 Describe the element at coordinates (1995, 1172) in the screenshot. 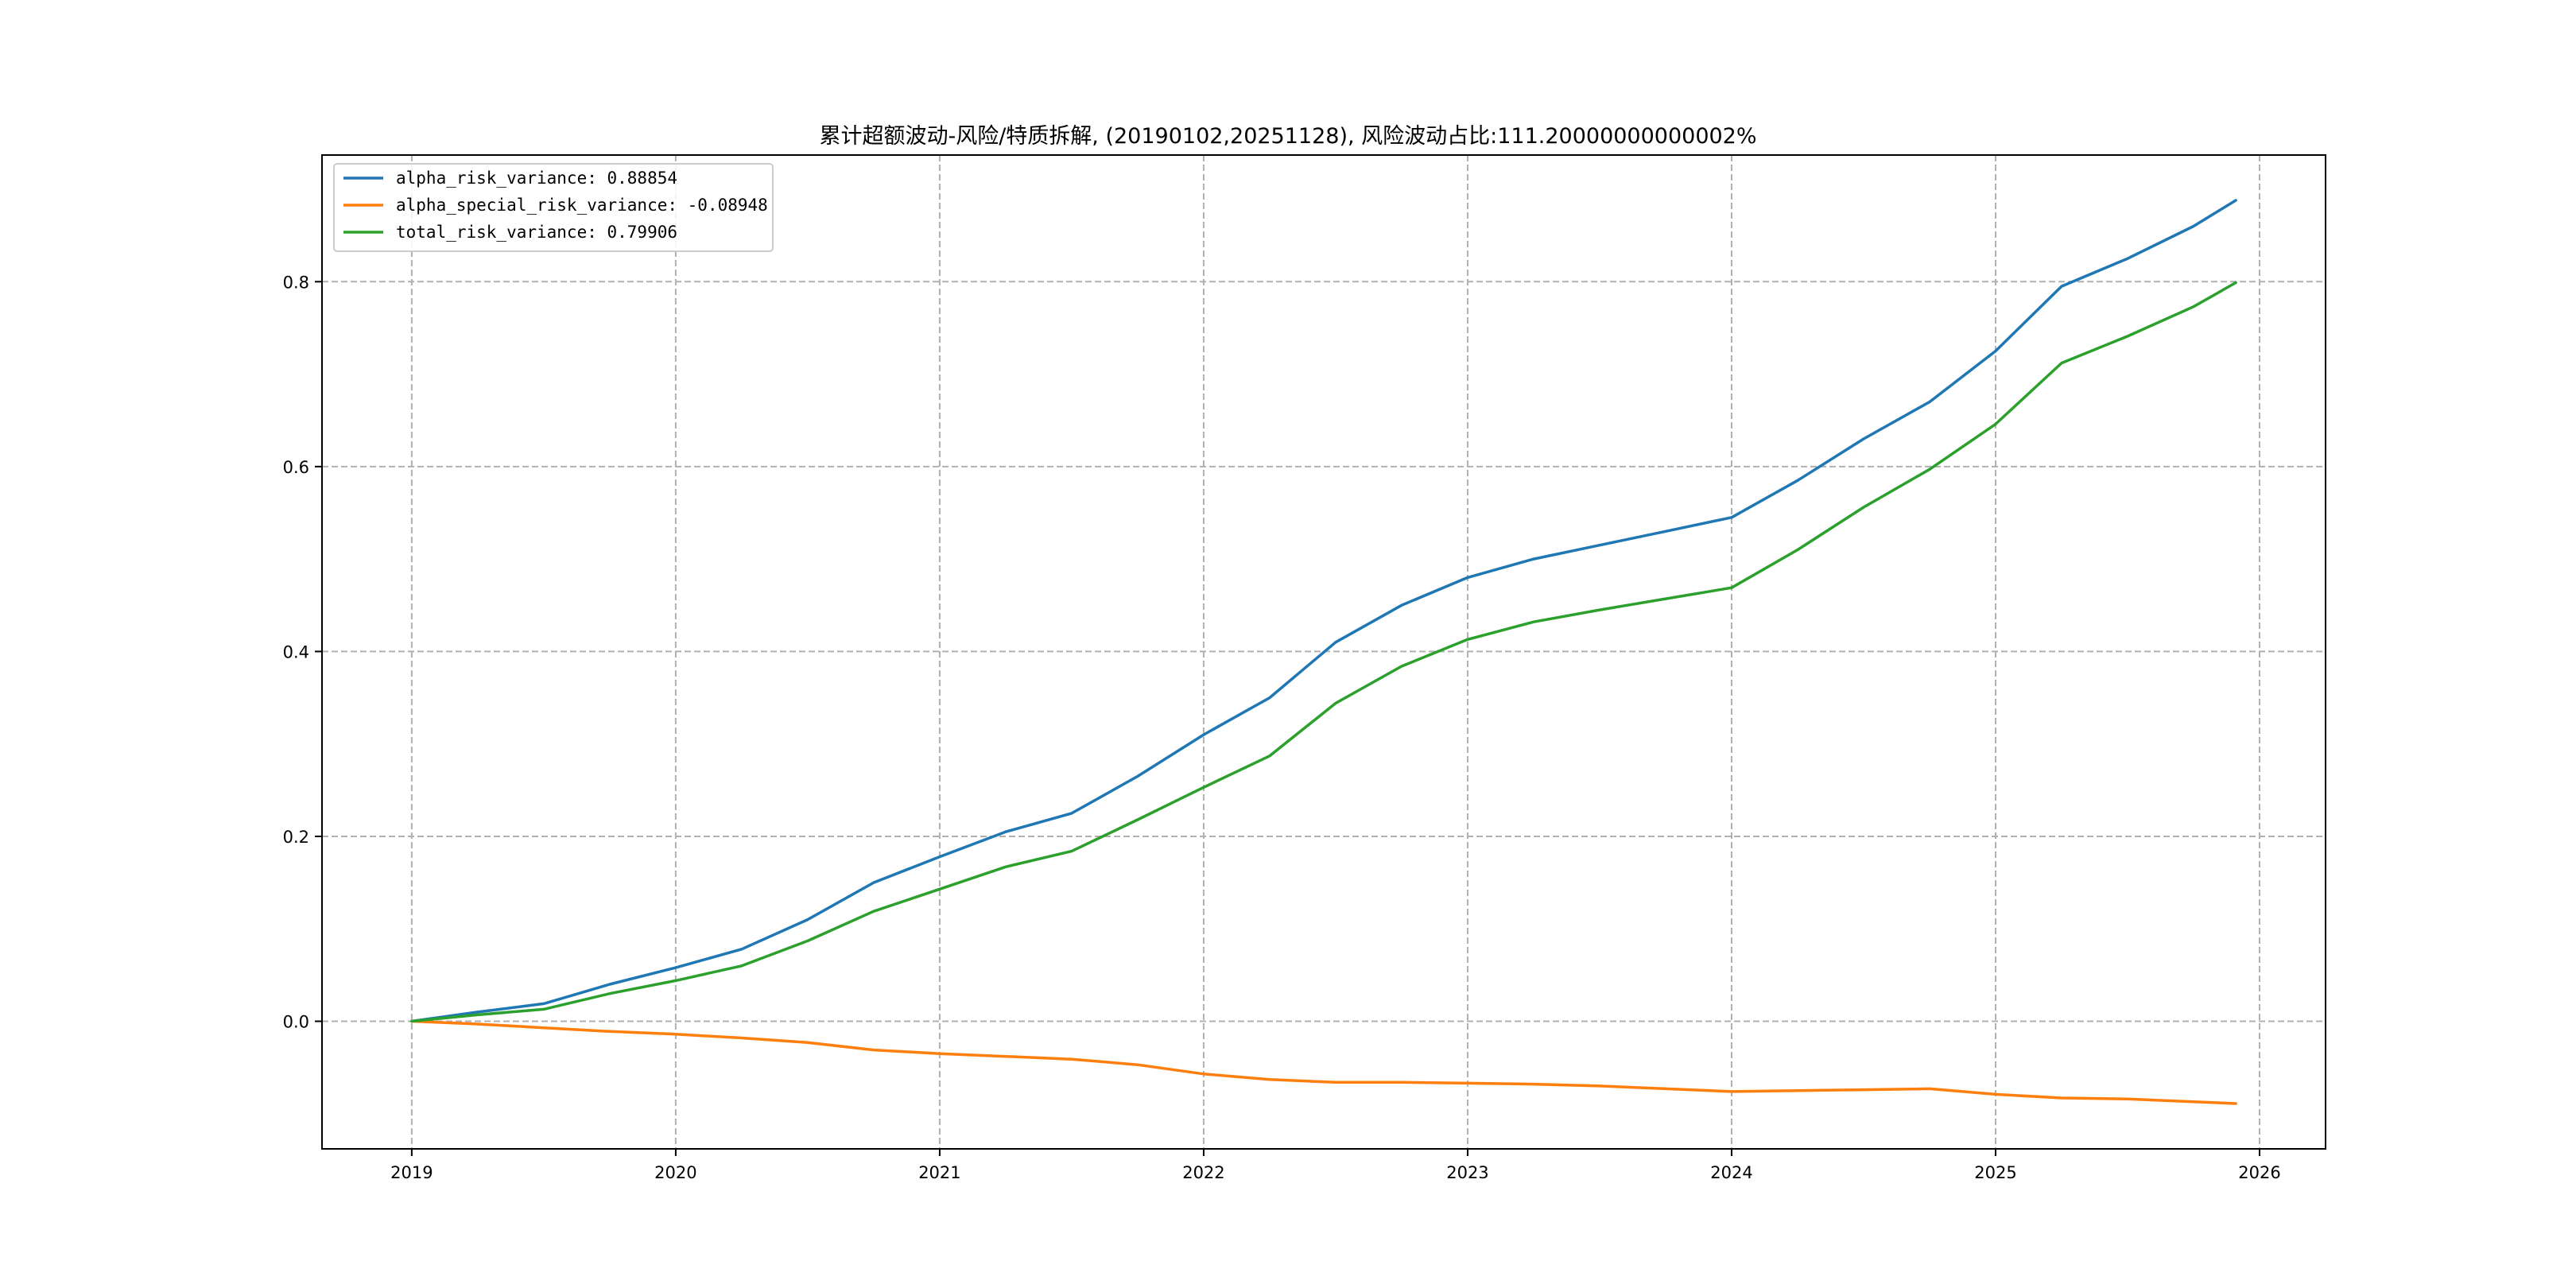

I see `x-tick-label: 2025` at that location.